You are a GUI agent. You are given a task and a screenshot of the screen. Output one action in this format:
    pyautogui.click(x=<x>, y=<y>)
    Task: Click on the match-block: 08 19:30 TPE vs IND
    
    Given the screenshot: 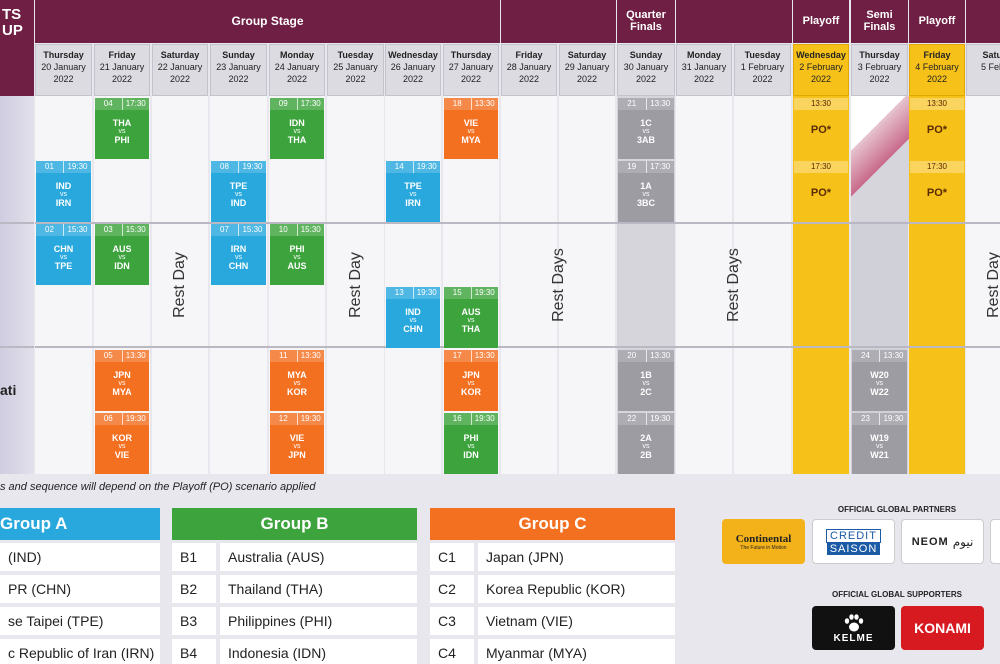 What is the action you would take?
    pyautogui.click(x=238, y=191)
    